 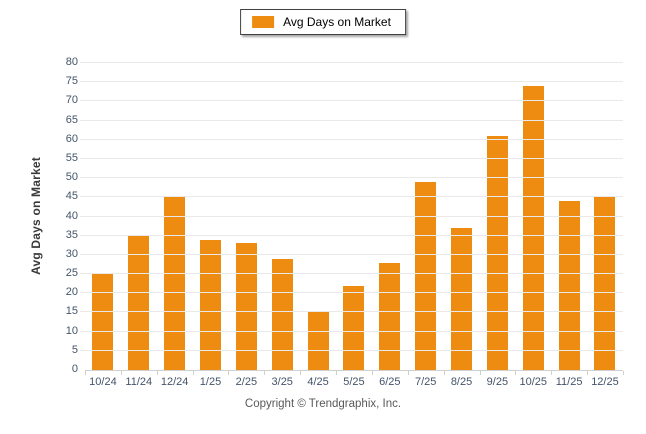 I want to click on x-label: 12/25, so click(x=605, y=382).